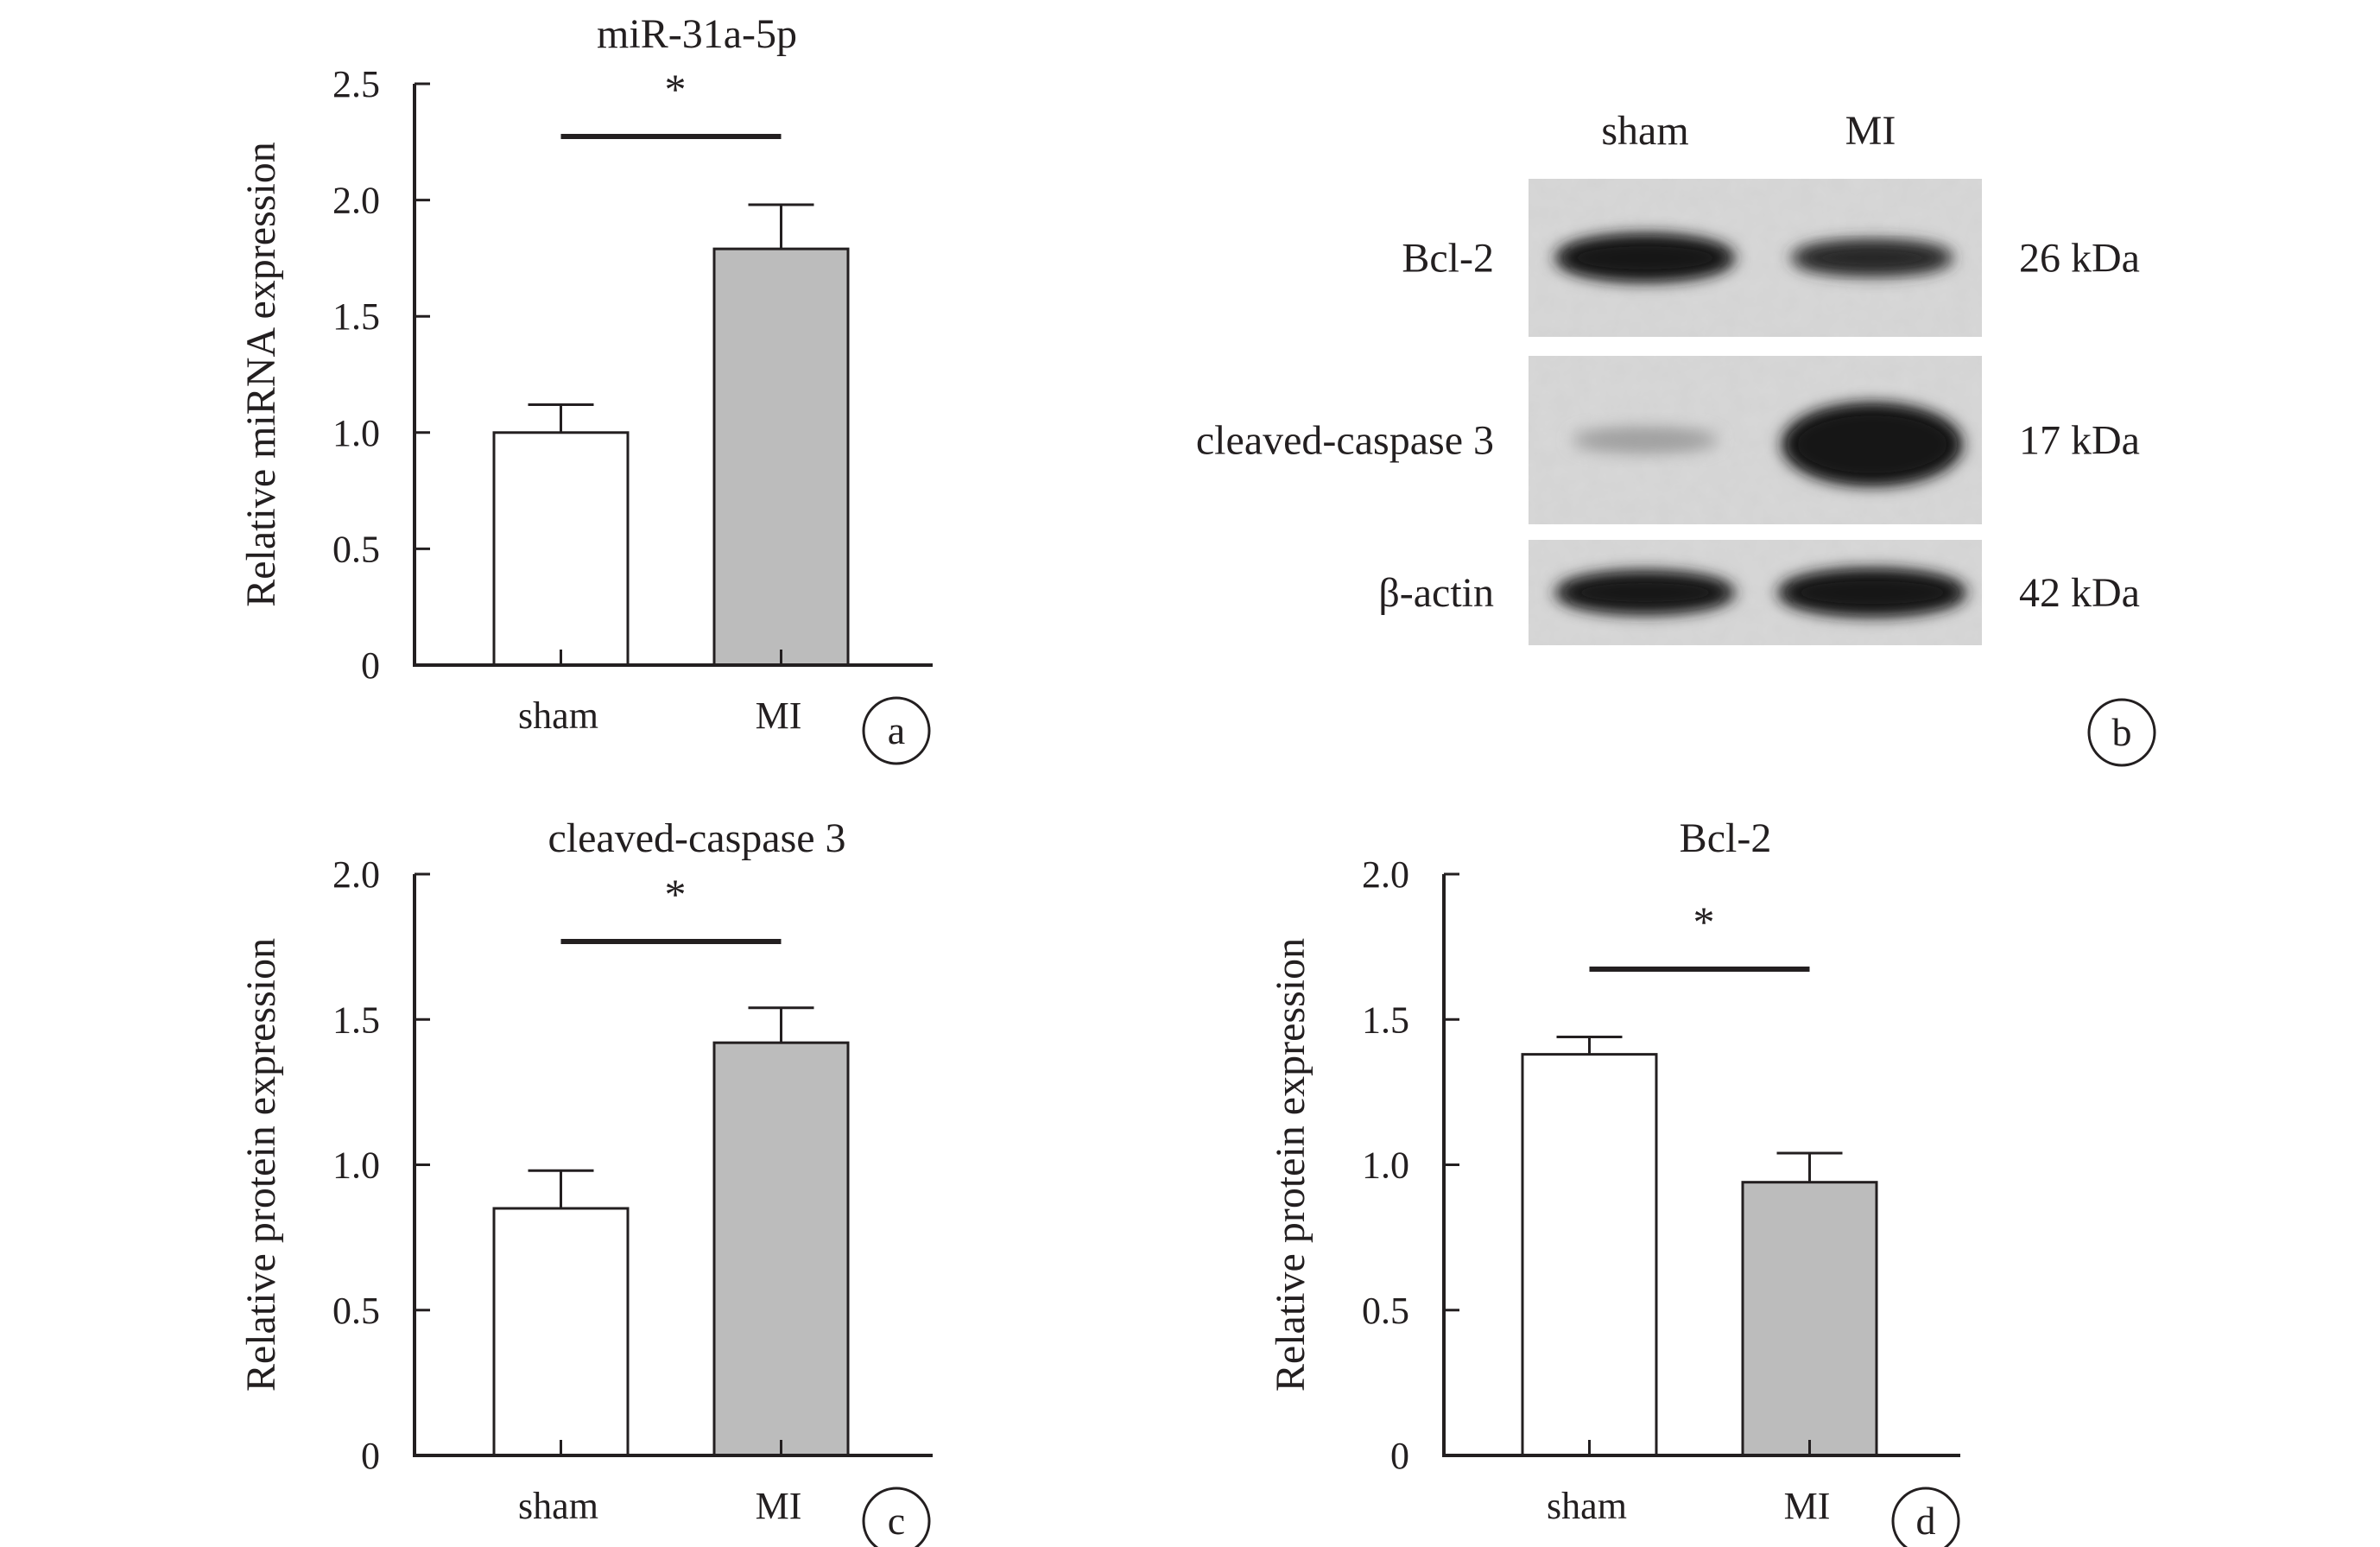 The height and width of the screenshot is (1547, 2380). I want to click on lane-label: sham, so click(1645, 131).